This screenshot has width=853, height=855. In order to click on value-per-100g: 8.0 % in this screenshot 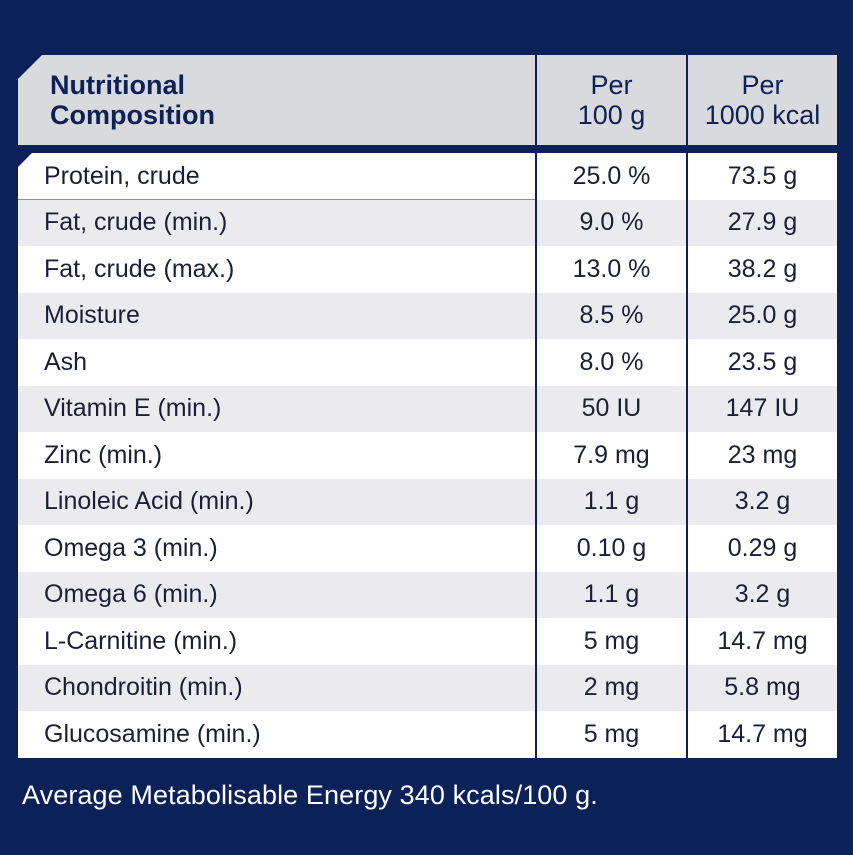, I will do `click(611, 362)`.